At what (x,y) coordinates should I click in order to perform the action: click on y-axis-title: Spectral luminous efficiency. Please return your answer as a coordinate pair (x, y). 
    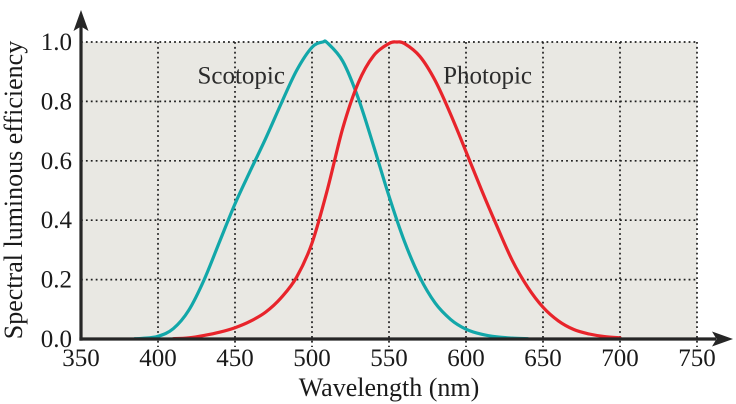
    Looking at the image, I should click on (14, 190).